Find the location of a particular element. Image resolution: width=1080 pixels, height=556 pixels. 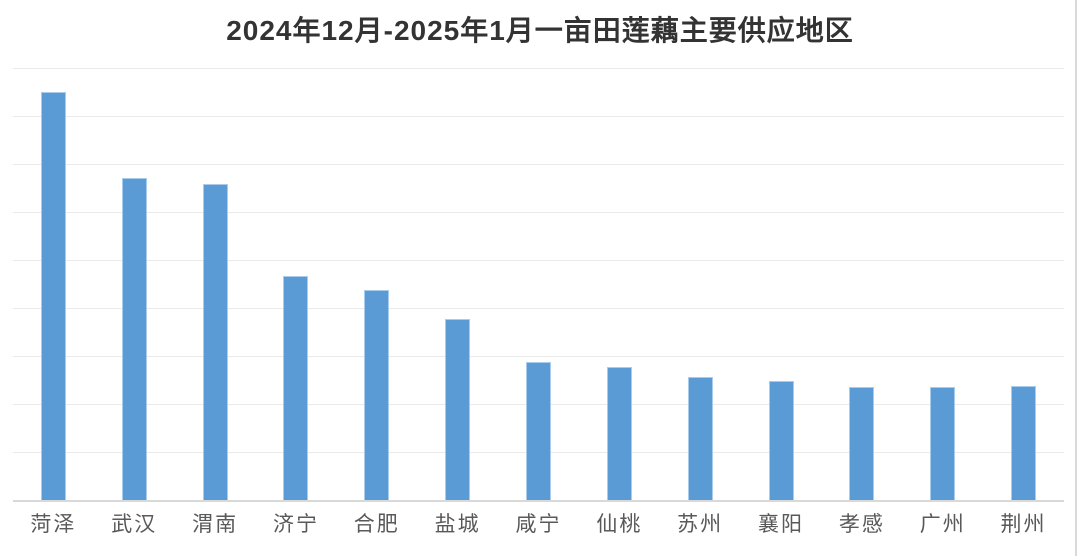

x-label-咸宁: 咸宁 is located at coordinates (538, 524).